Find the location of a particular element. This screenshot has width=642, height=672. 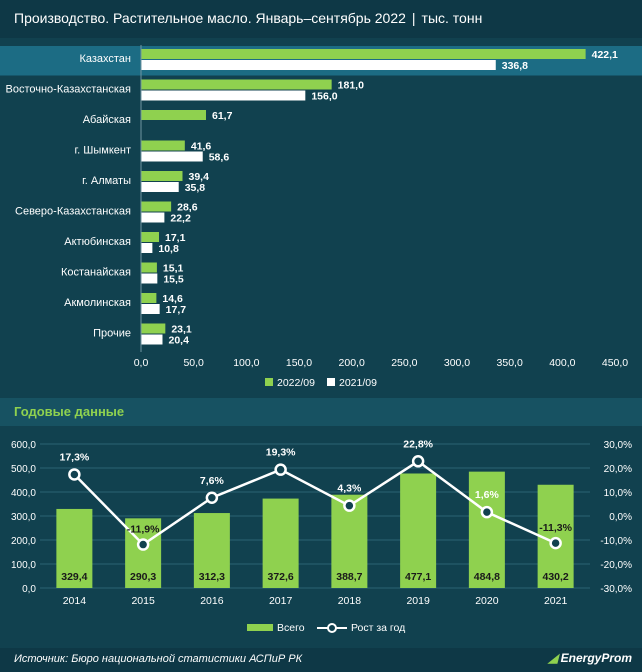

bar-value-label: 372,6 is located at coordinates (280, 577).